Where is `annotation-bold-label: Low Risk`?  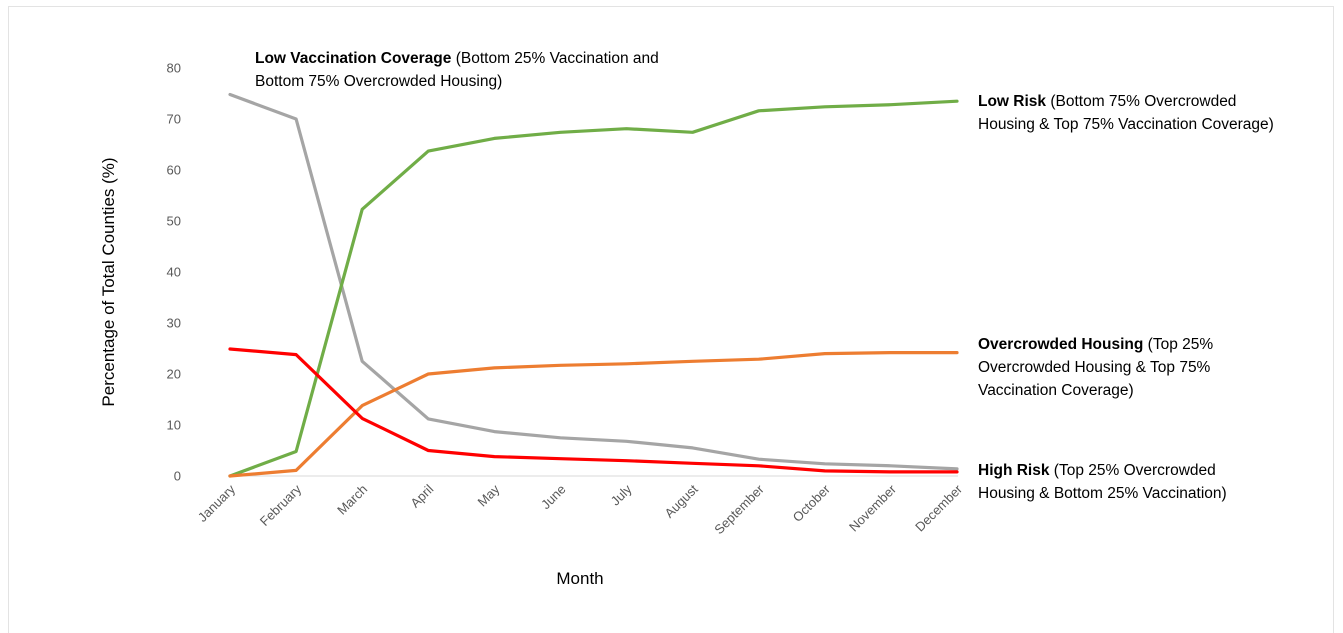 annotation-bold-label: Low Risk is located at coordinates (1012, 101).